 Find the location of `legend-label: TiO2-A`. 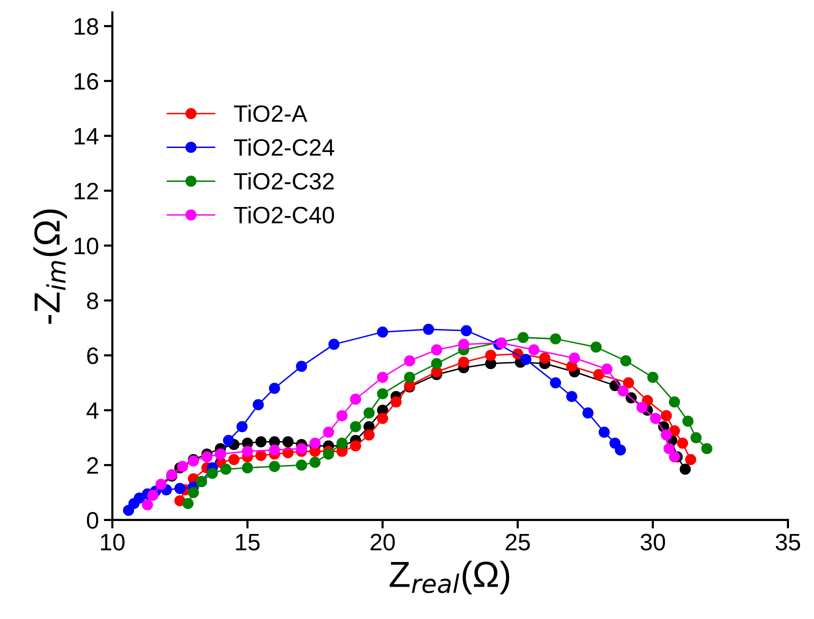

legend-label: TiO2-A is located at coordinates (271, 113).